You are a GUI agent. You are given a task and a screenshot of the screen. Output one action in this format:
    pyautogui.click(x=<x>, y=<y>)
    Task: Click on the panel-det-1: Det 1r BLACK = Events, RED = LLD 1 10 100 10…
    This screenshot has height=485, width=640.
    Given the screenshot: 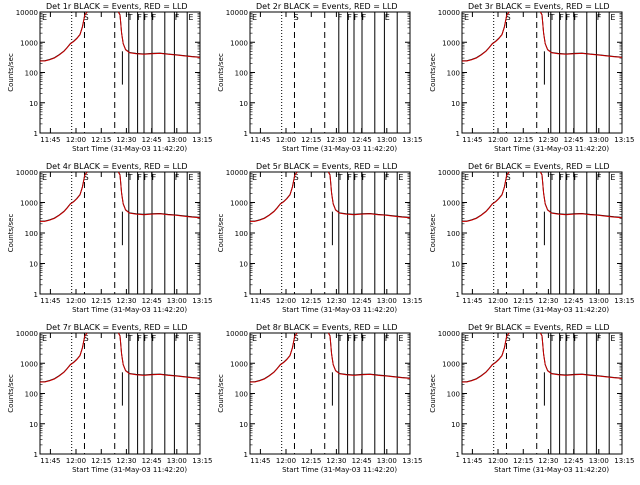 What is the action you would take?
    pyautogui.click(x=109, y=77)
    